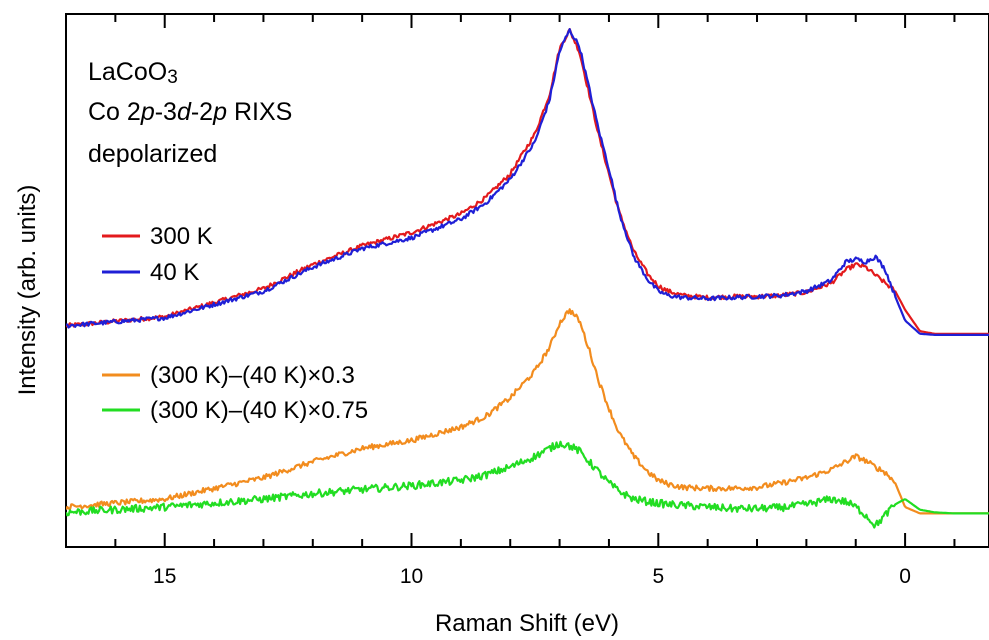  Describe the element at coordinates (252, 375) in the screenshot. I see `legend-label-diff-03: (300 K)–(40 K)×0.3` at that location.